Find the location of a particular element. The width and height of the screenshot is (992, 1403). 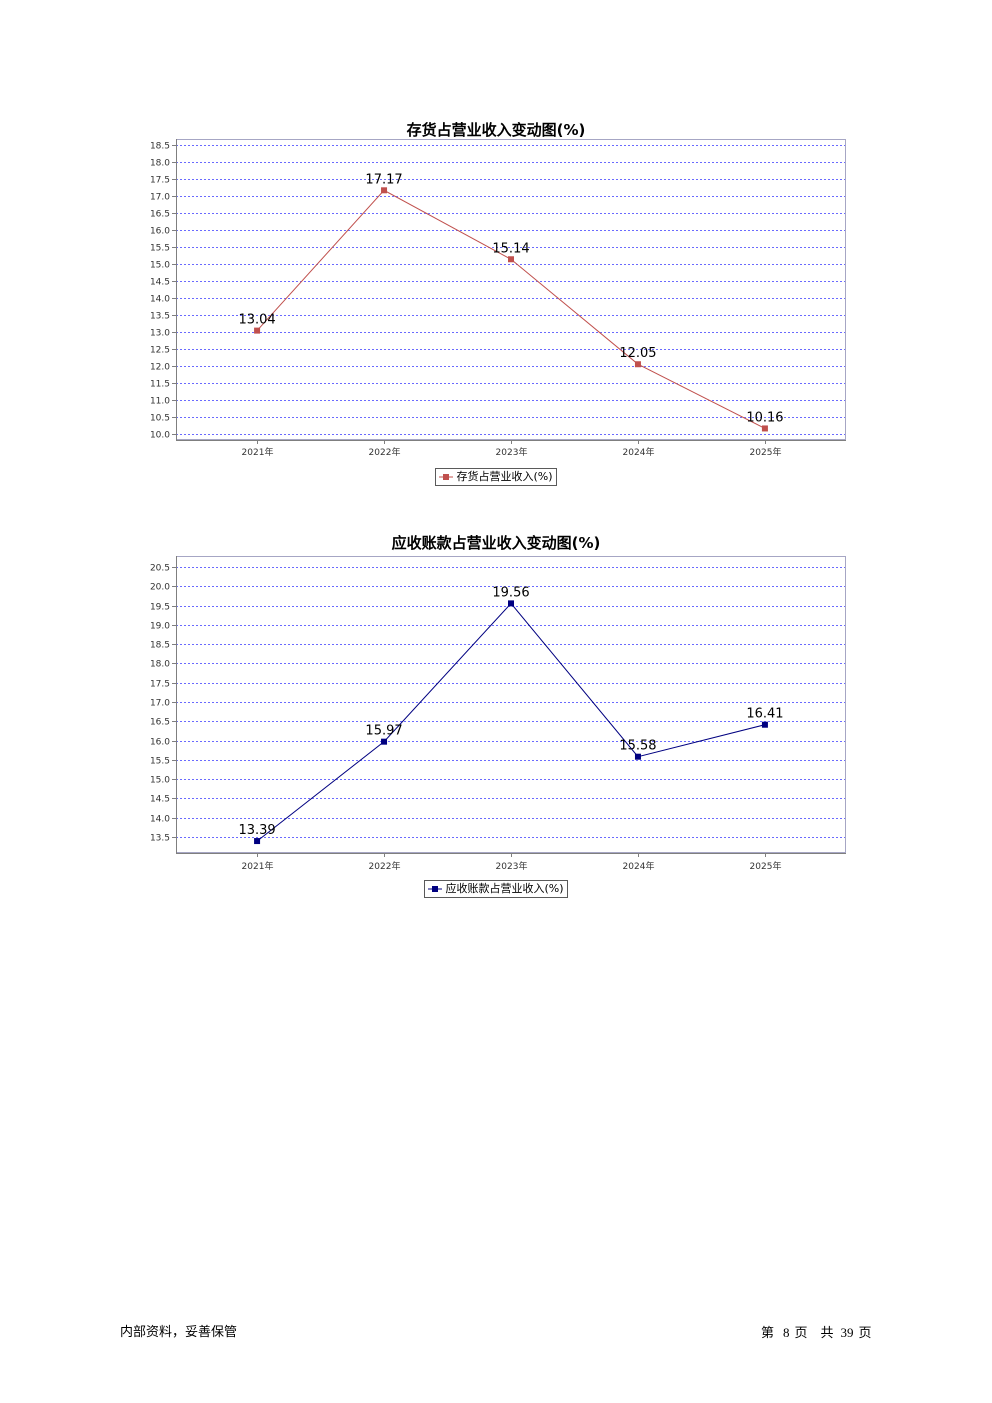

y-tick-label: 10.0 is located at coordinates (160, 436).